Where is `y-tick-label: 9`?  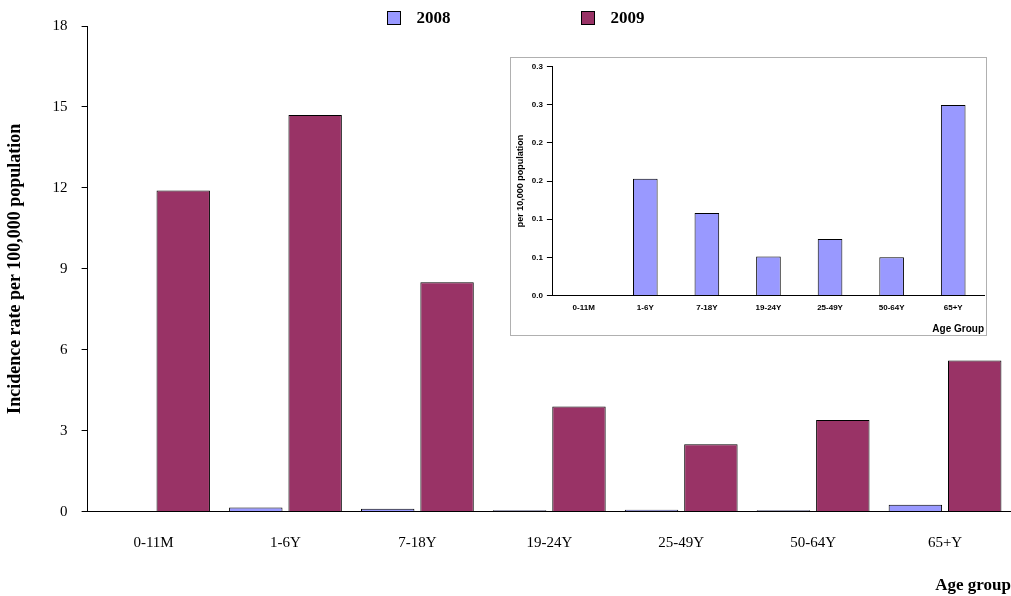 y-tick-label: 9 is located at coordinates (64, 267).